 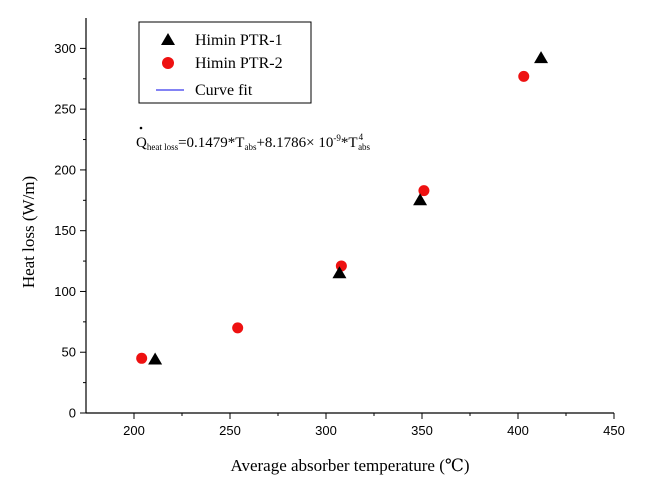 I want to click on y-tick-label: 0, so click(x=72, y=413).